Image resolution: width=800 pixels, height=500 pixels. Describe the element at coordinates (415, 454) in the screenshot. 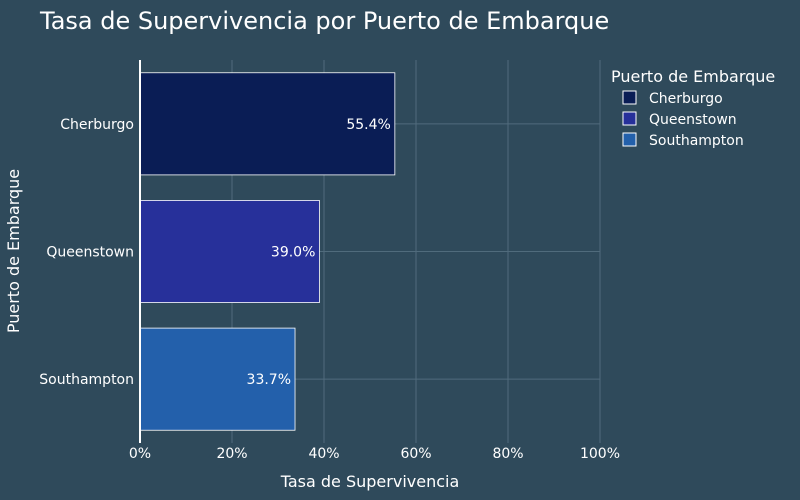

I see `x-tick-label: 60%` at that location.